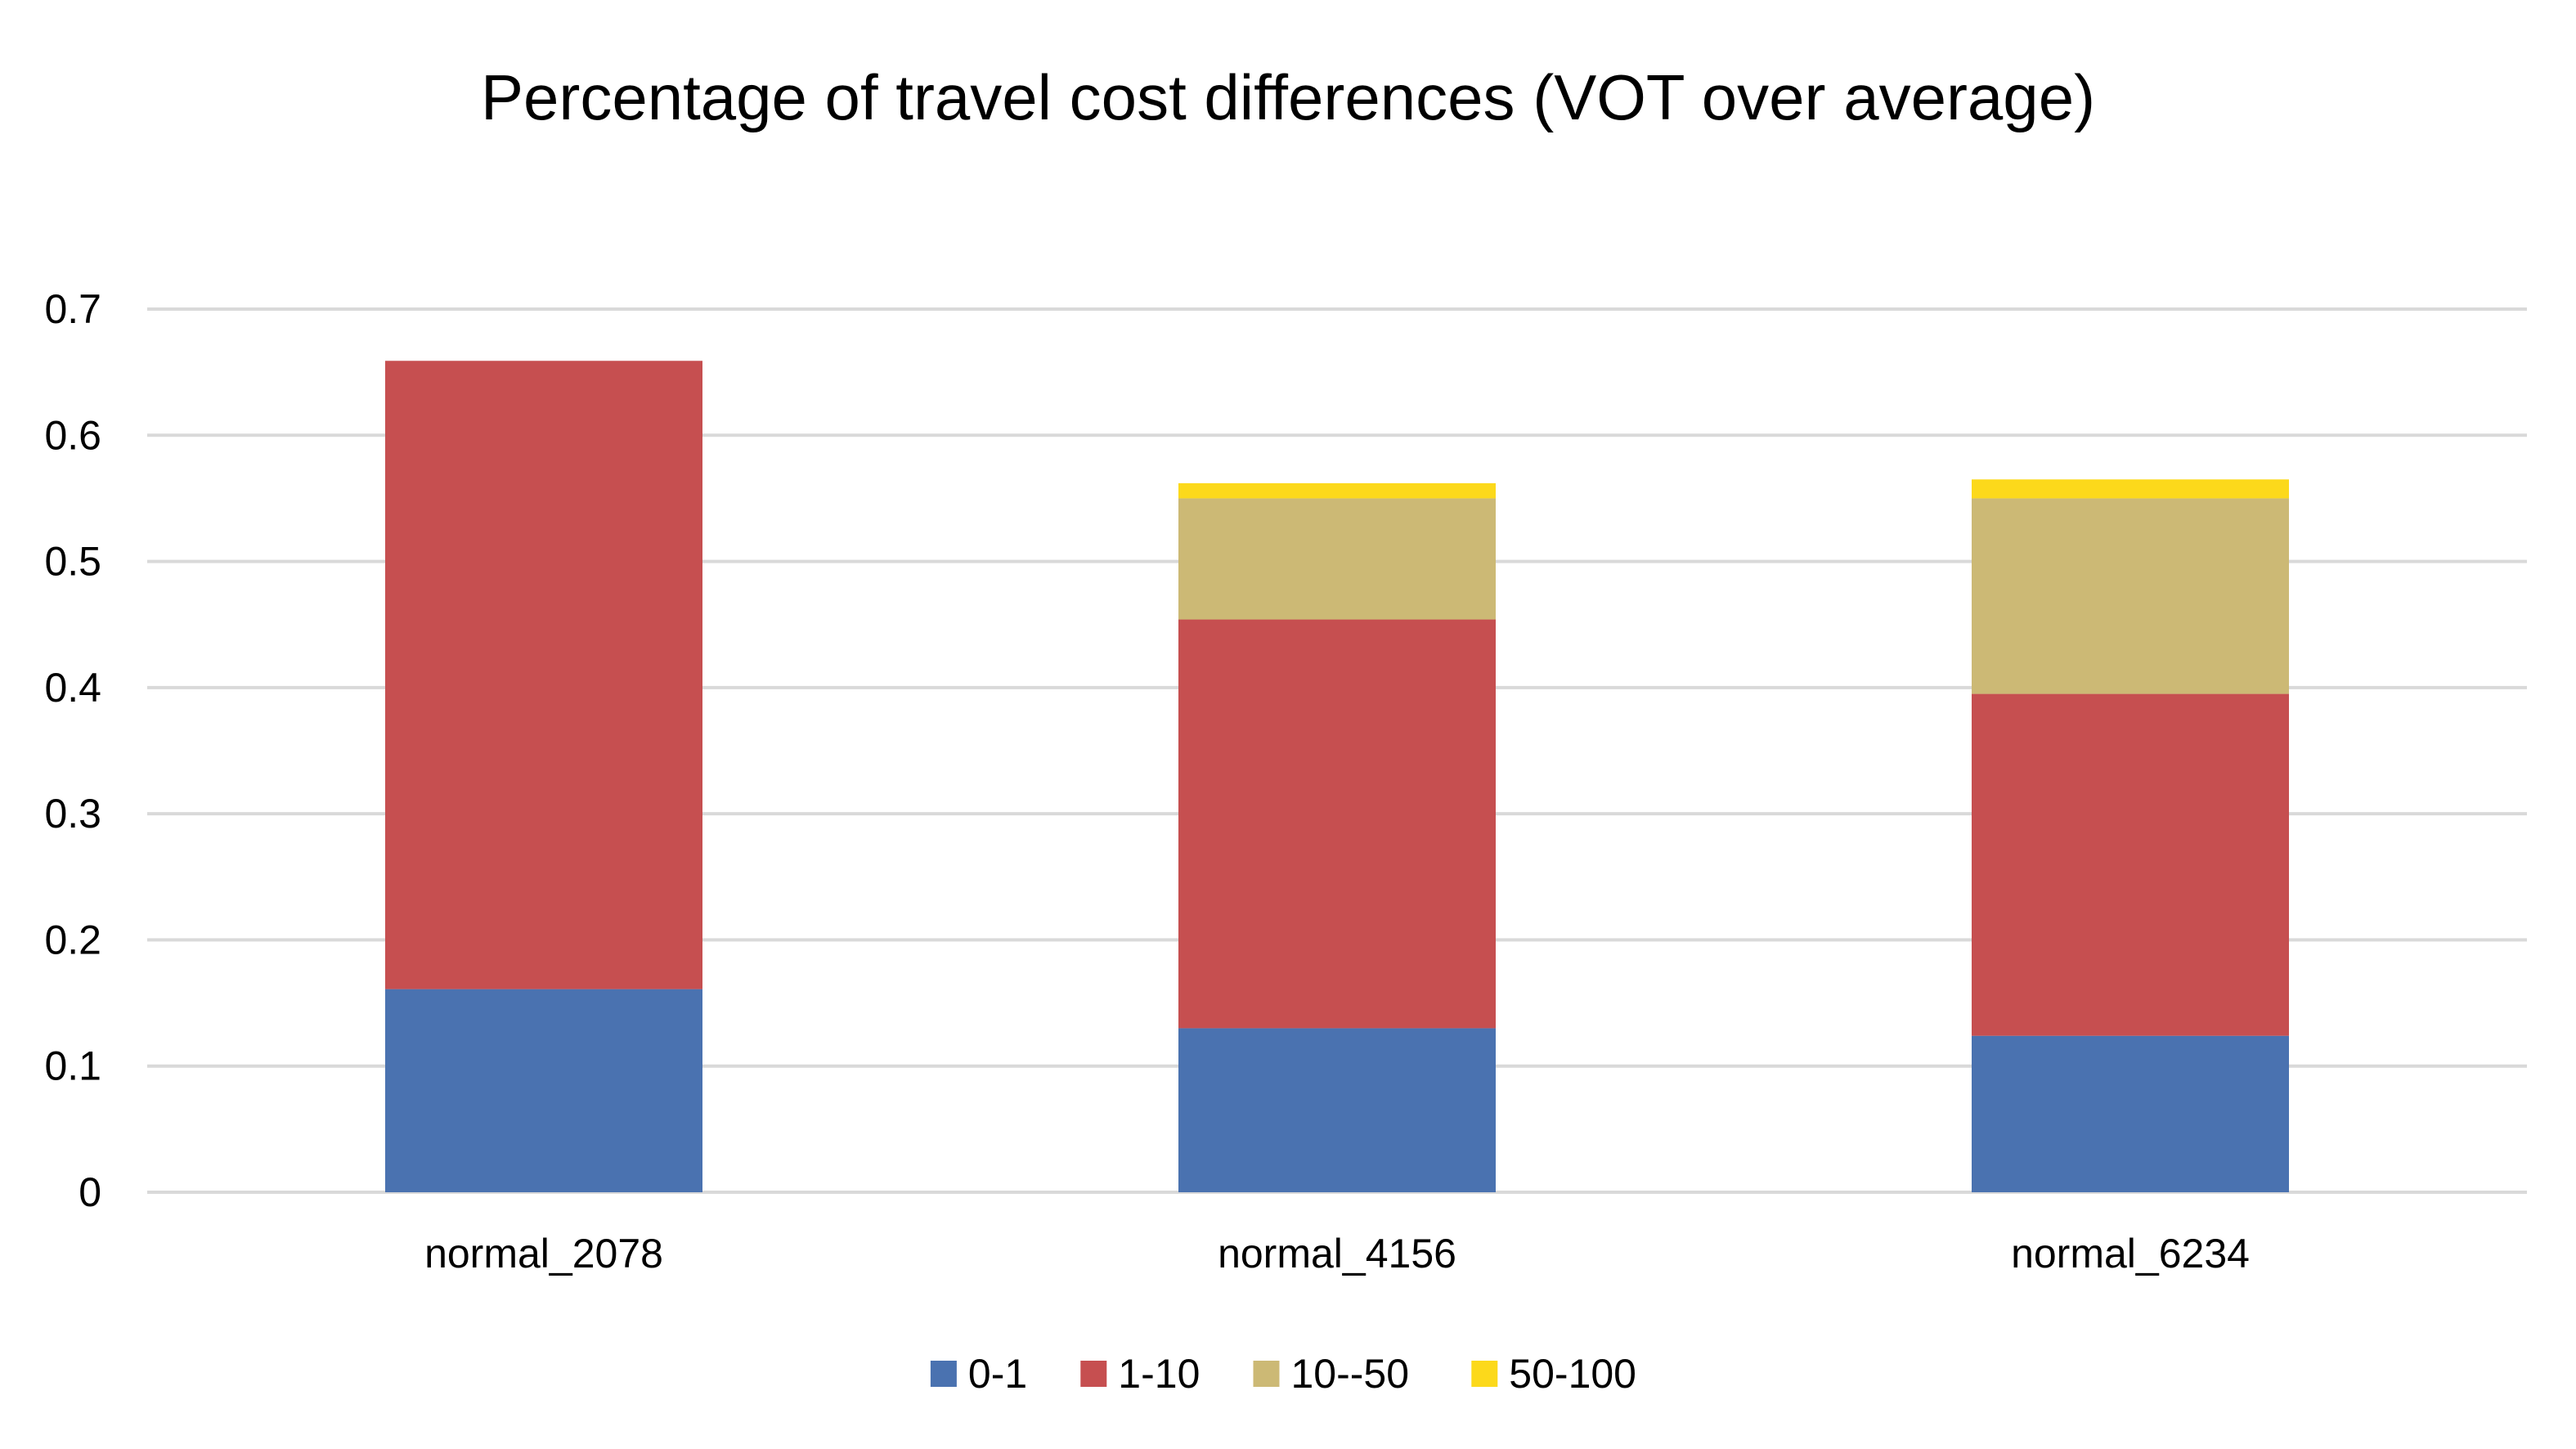 The width and height of the screenshot is (2576, 1449). What do you see at coordinates (72, 1066) in the screenshot?
I see `y-tick-label: 0.1` at bounding box center [72, 1066].